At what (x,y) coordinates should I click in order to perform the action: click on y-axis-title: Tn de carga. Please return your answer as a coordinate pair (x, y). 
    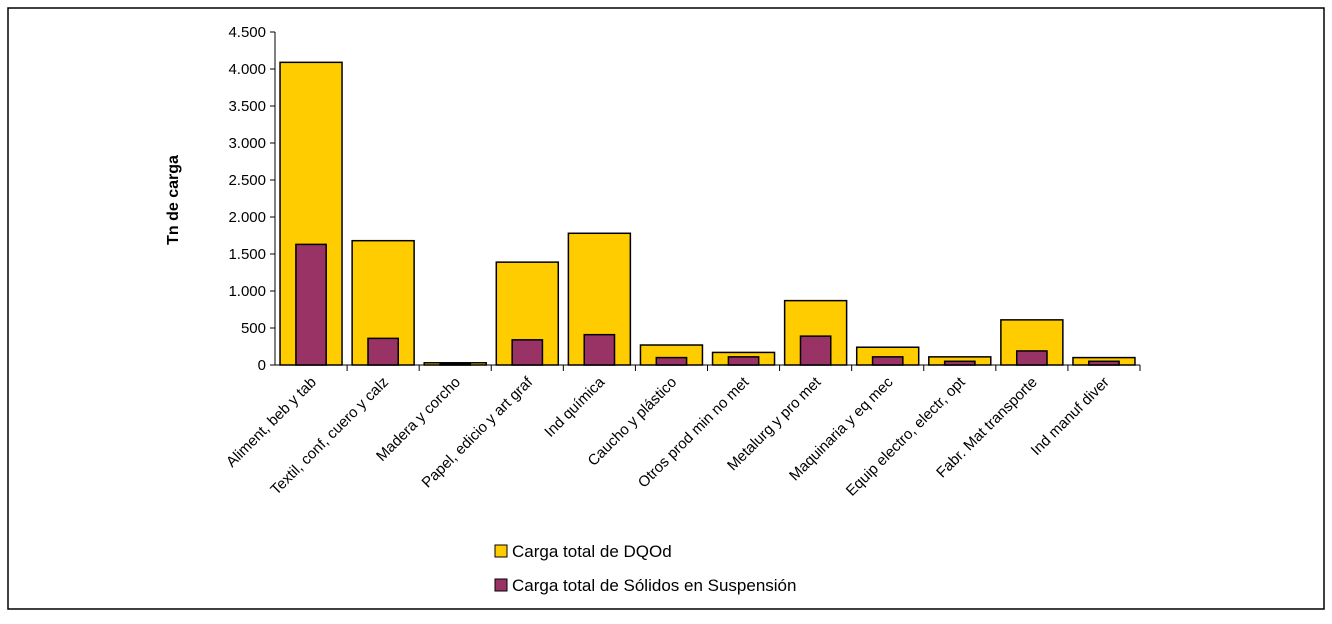
    Looking at the image, I should click on (173, 200).